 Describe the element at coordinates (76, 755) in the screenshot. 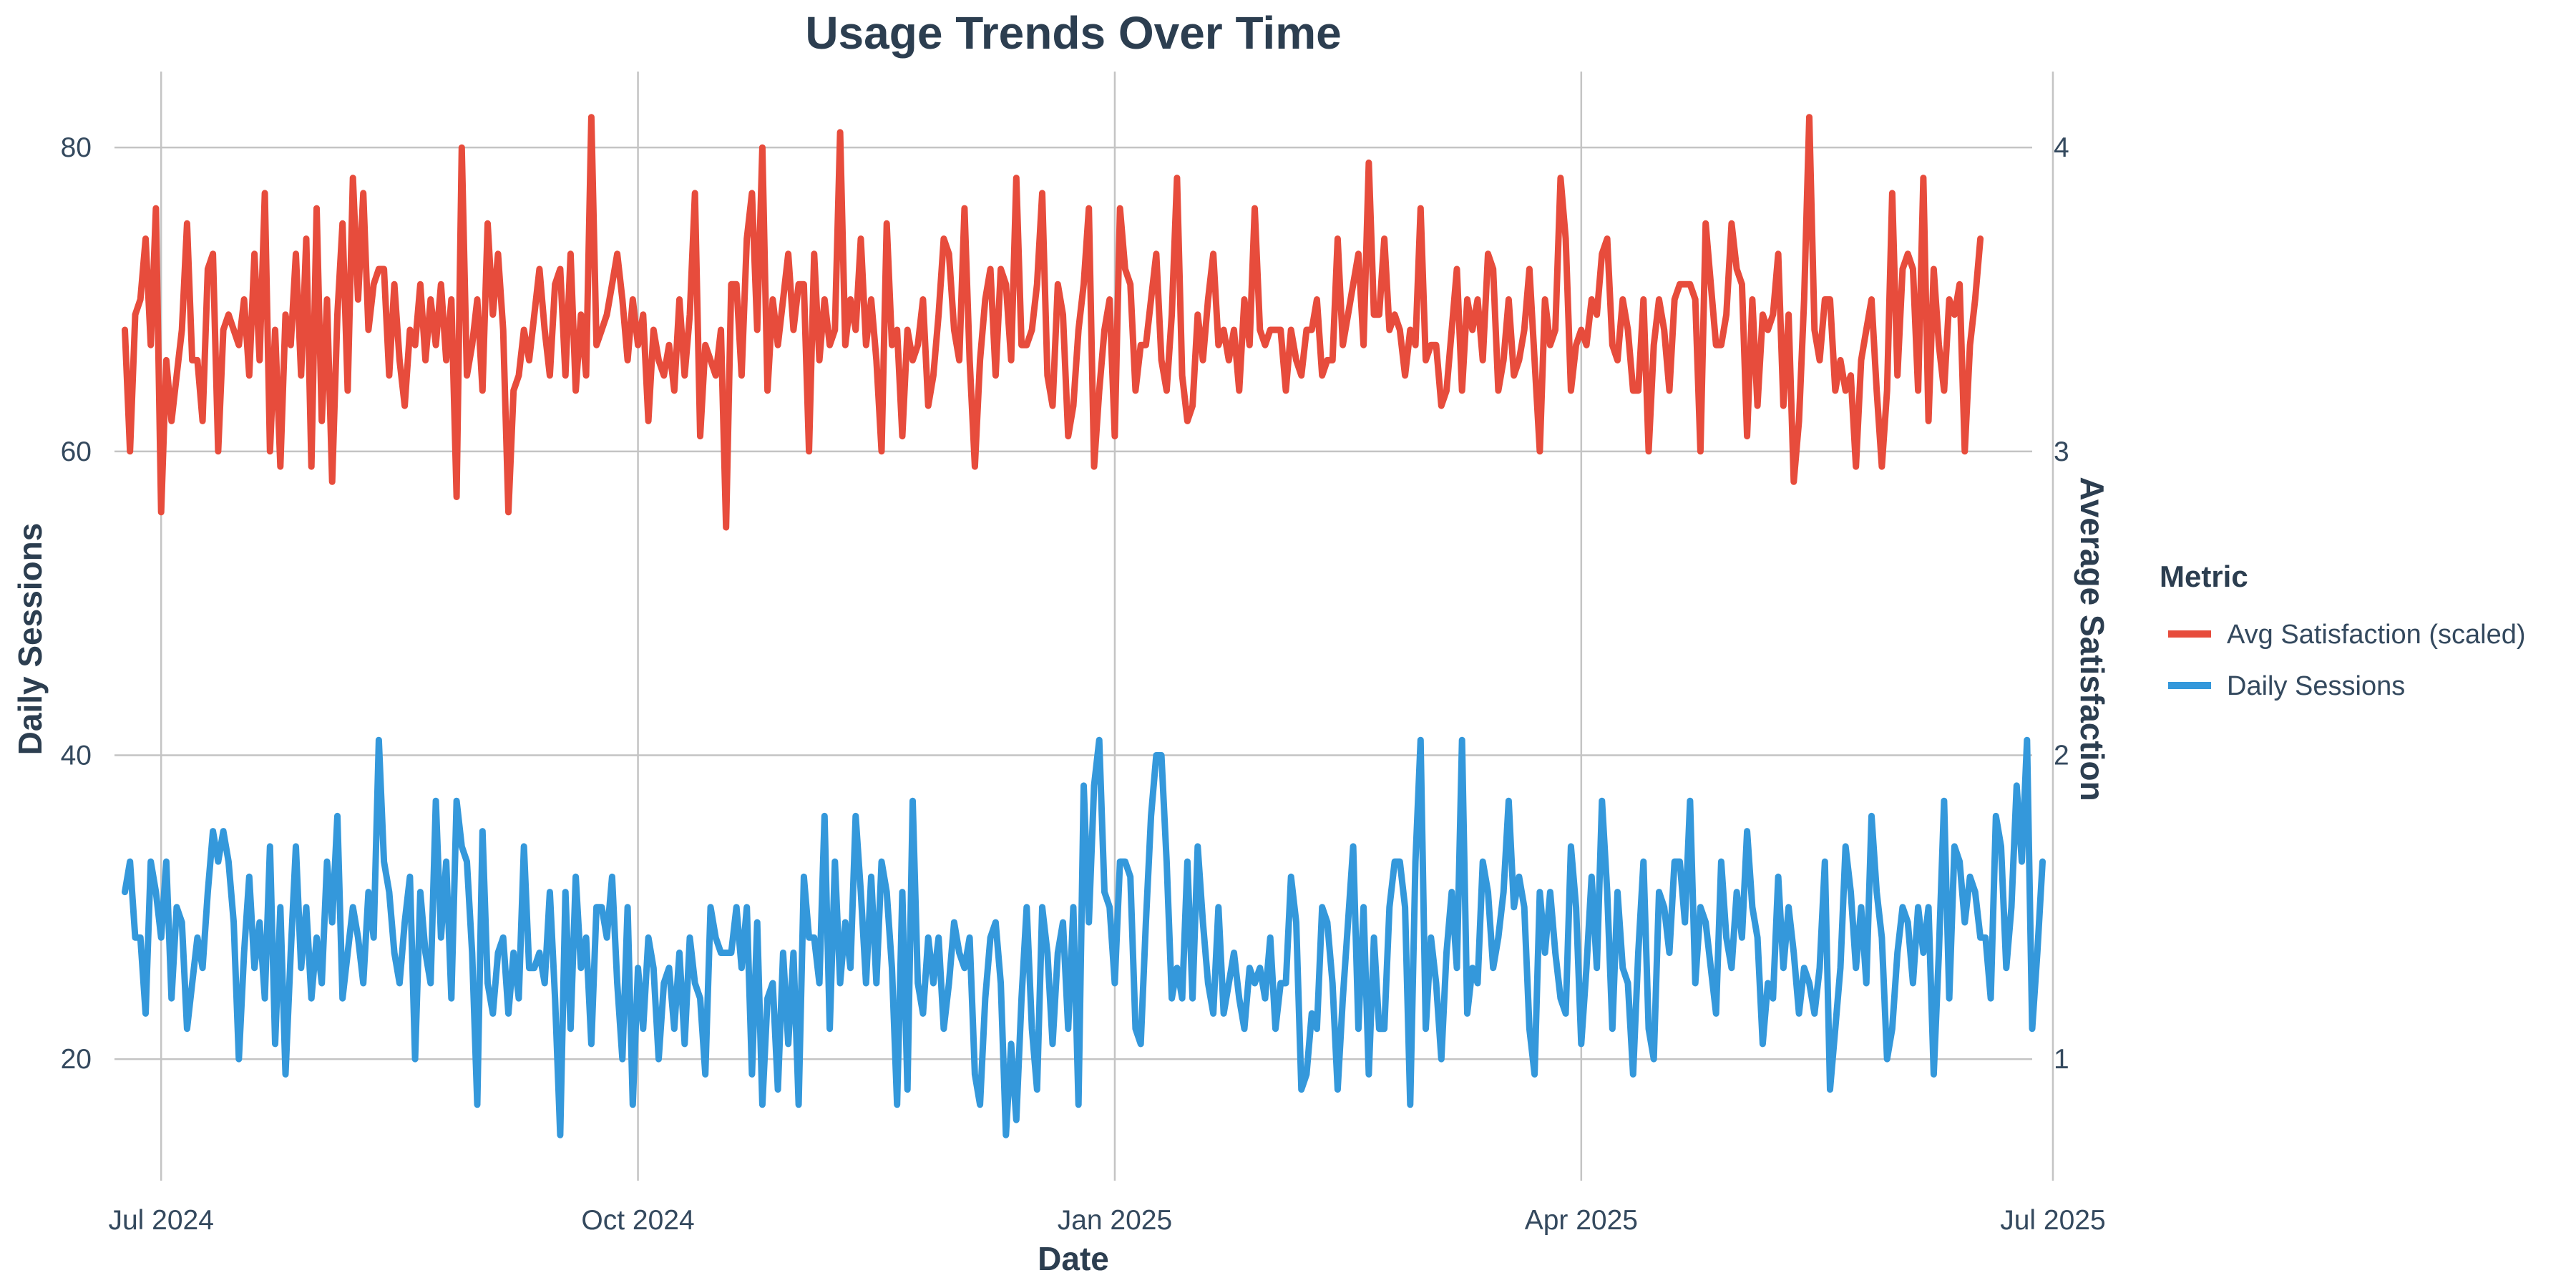

I see `y-tick-label: 40` at that location.